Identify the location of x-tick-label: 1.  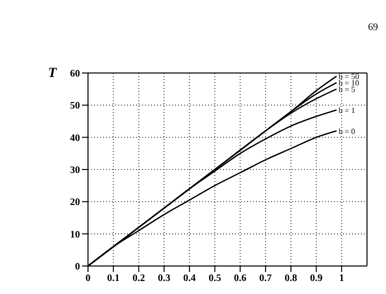
(341, 278).